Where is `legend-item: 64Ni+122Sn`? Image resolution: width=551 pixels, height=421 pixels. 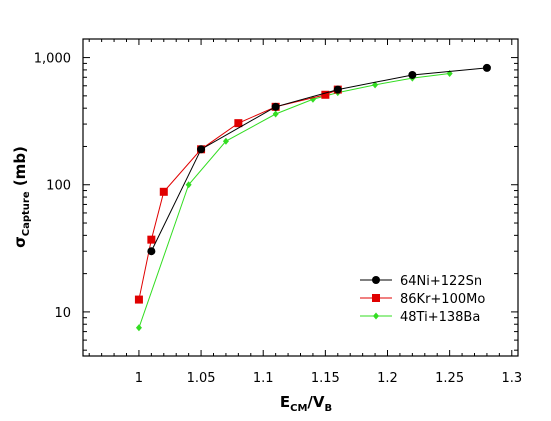 legend-item: 64Ni+122Sn is located at coordinates (421, 281).